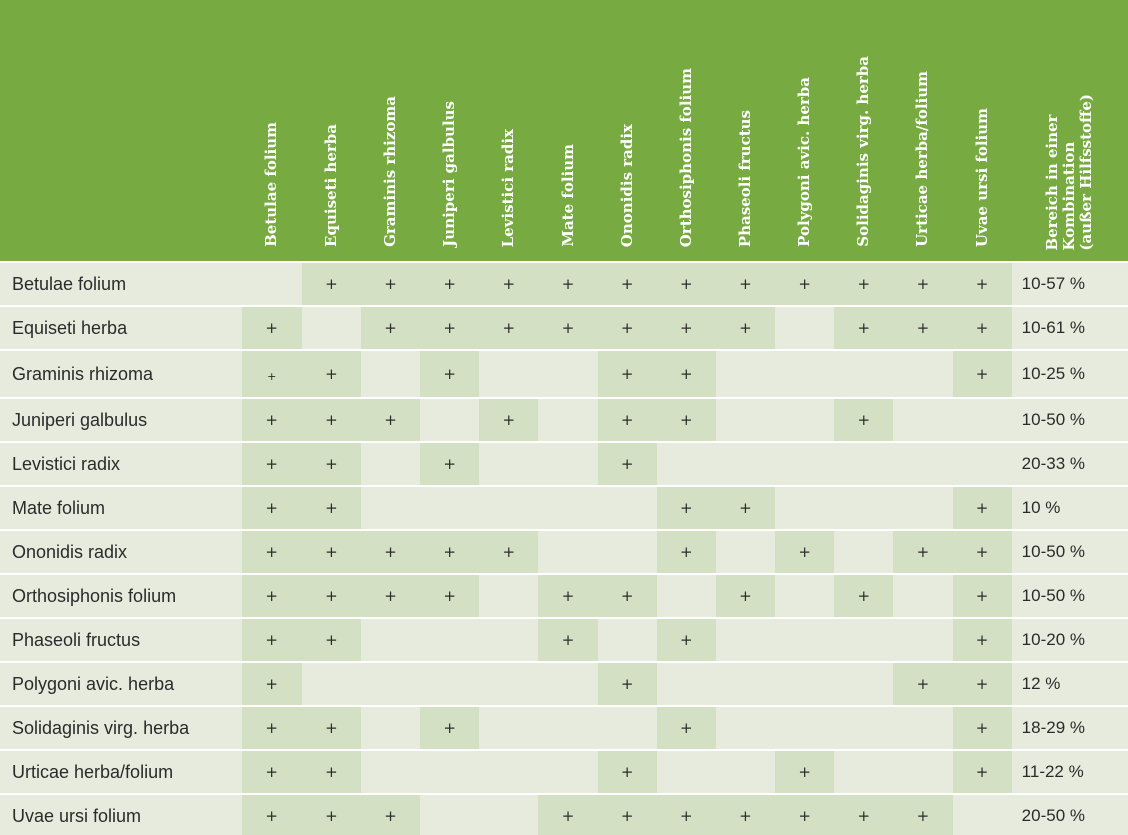 Image resolution: width=1128 pixels, height=835 pixels. What do you see at coordinates (121, 465) in the screenshot?
I see `row-herb-name: Levistici radix` at bounding box center [121, 465].